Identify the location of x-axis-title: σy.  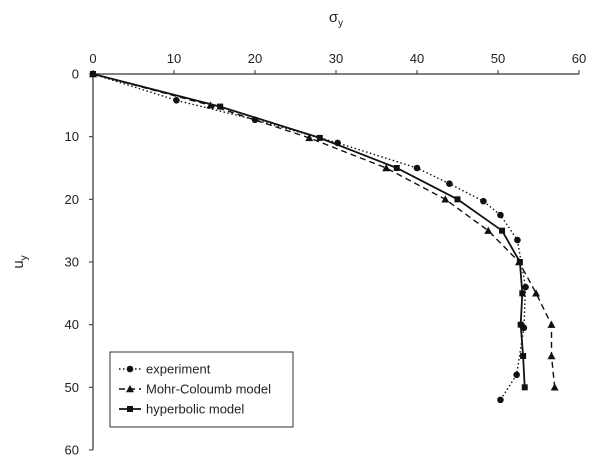
(336, 19).